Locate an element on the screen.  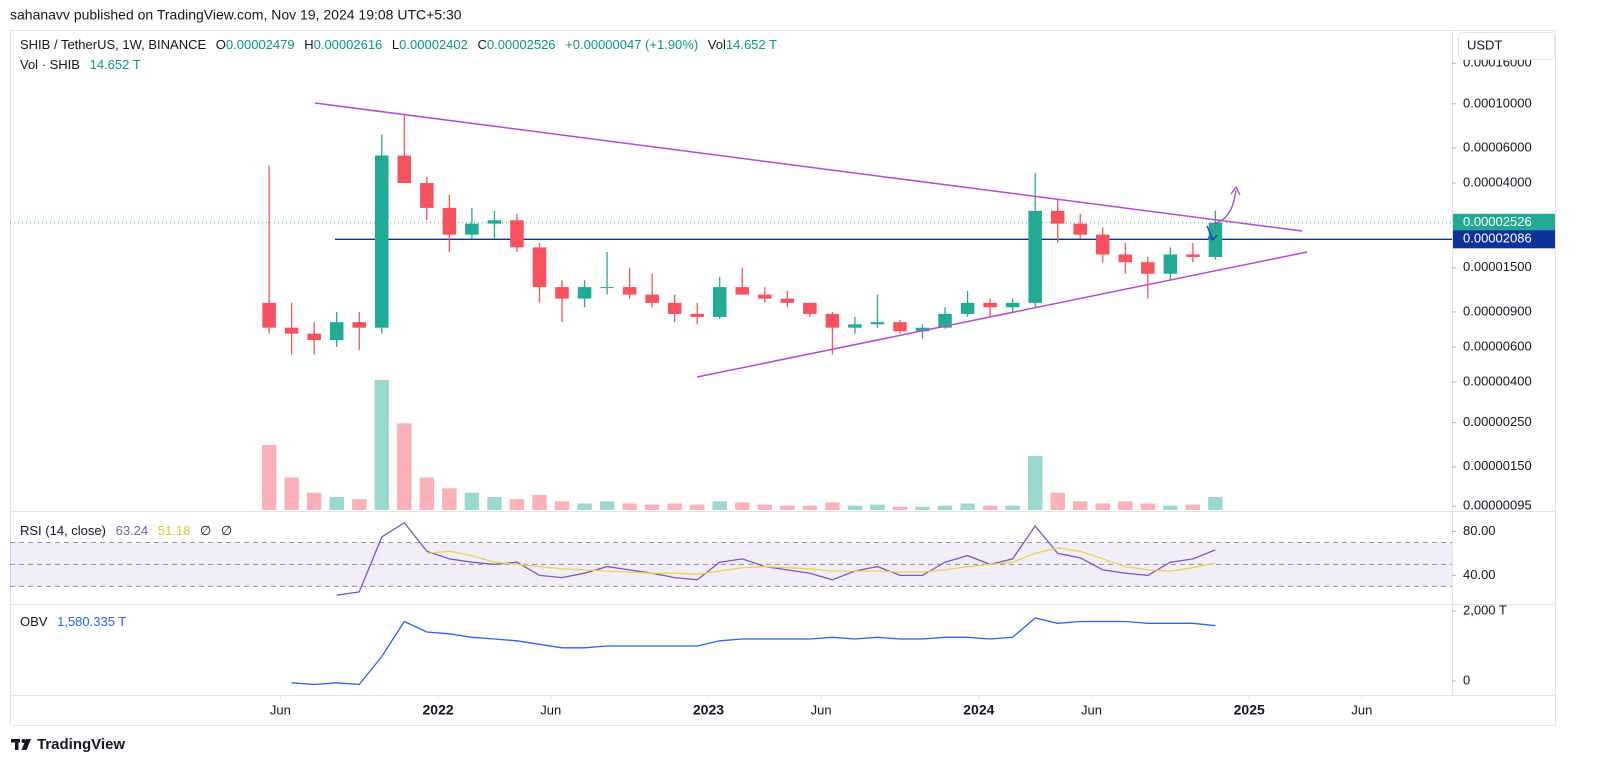
trendline-upper is located at coordinates (808, 167).